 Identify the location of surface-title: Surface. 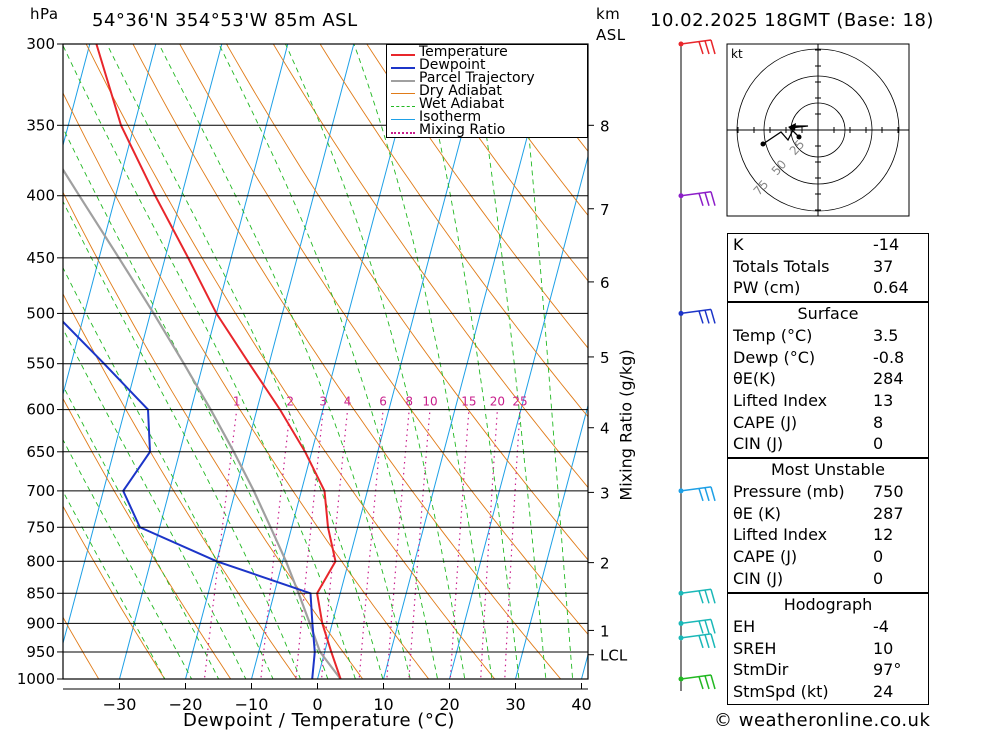
(828, 313).